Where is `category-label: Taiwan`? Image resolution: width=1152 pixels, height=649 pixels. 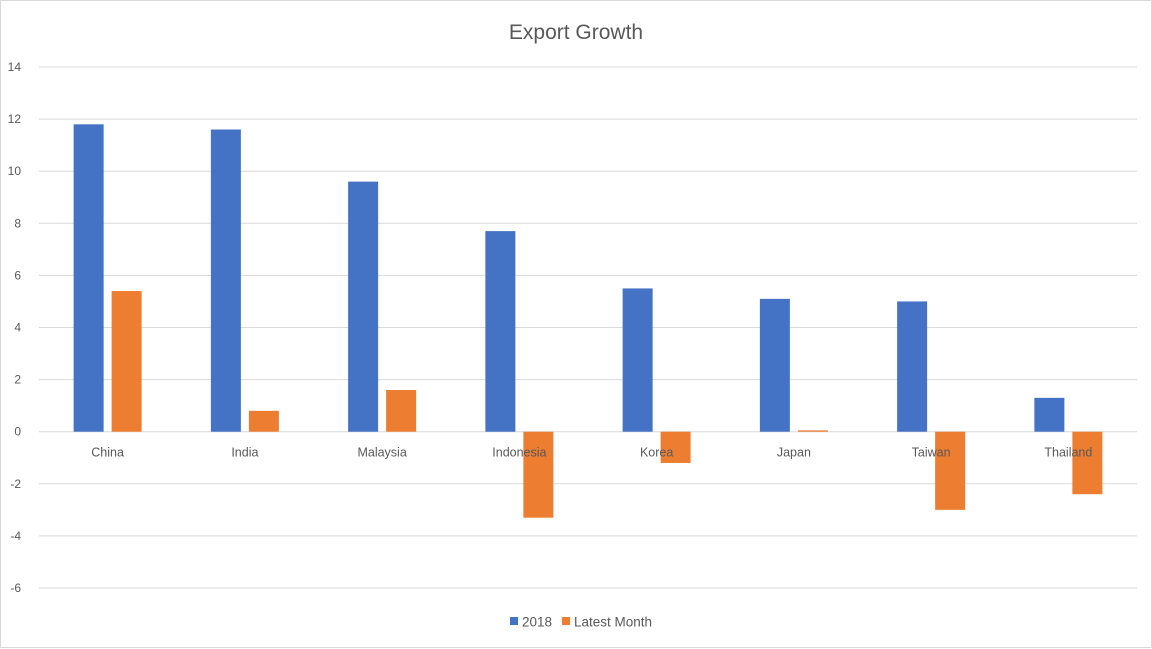 category-label: Taiwan is located at coordinates (931, 453).